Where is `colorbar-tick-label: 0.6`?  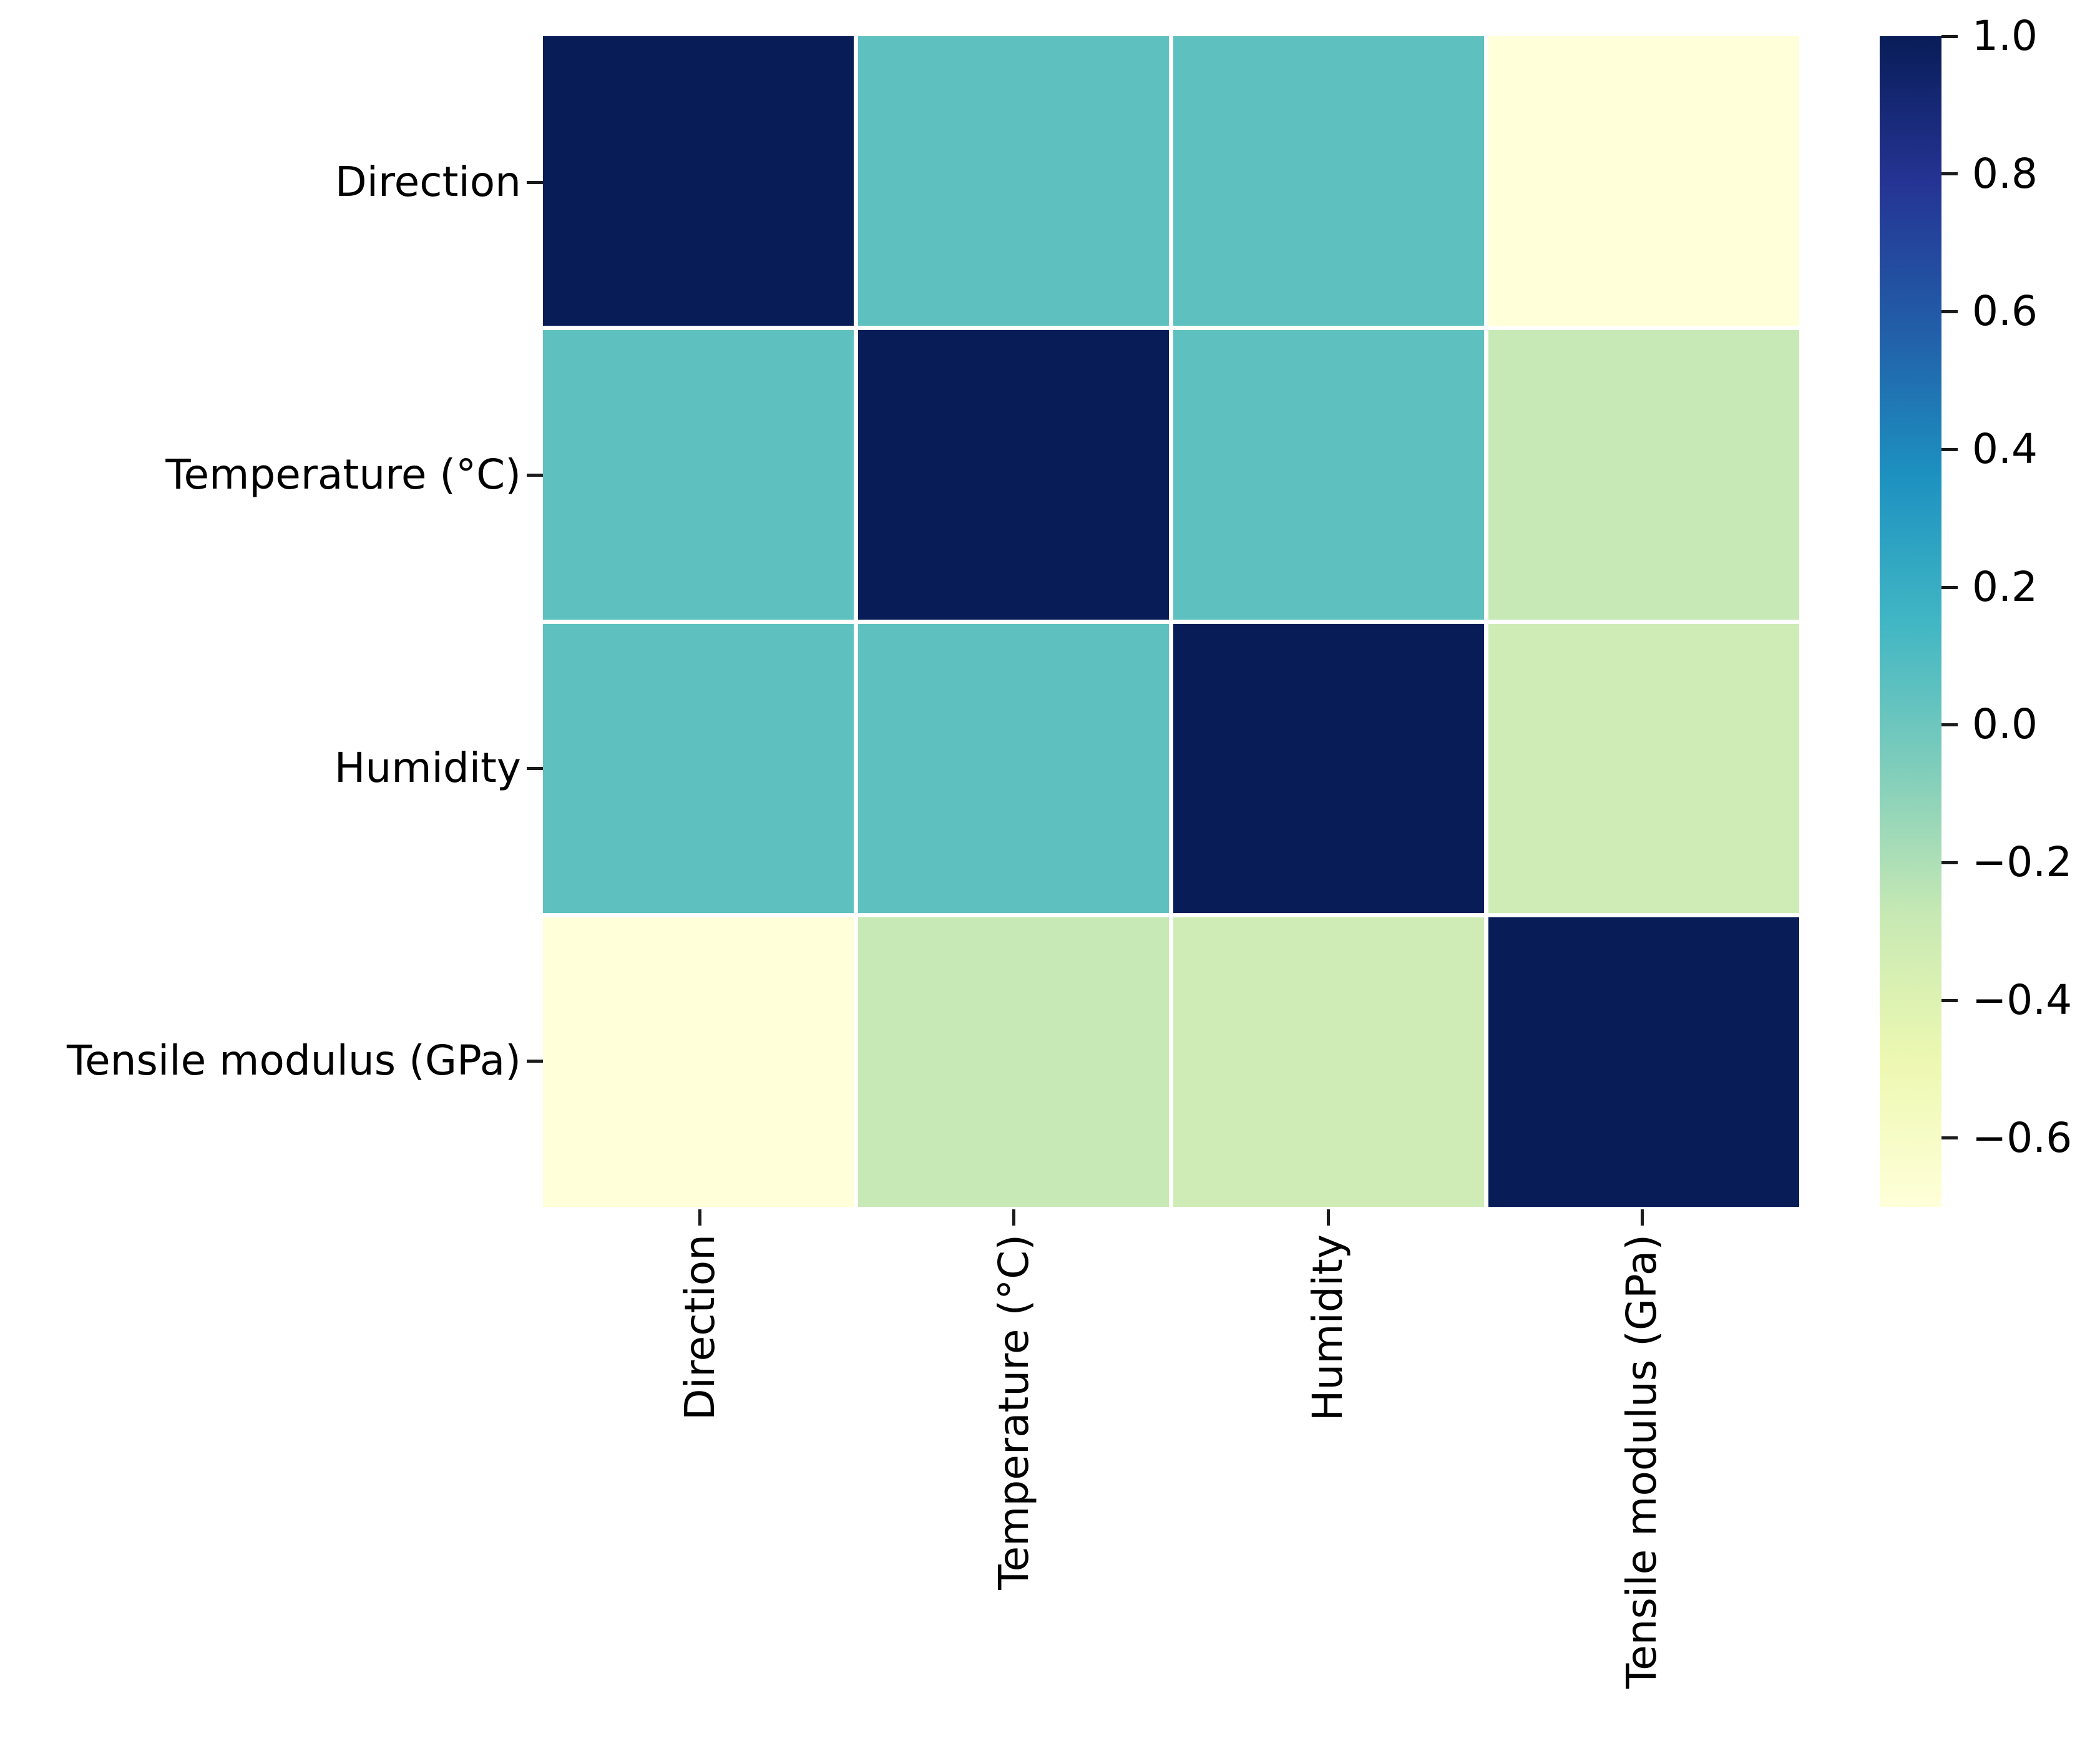 colorbar-tick-label: 0.6 is located at coordinates (2005, 311).